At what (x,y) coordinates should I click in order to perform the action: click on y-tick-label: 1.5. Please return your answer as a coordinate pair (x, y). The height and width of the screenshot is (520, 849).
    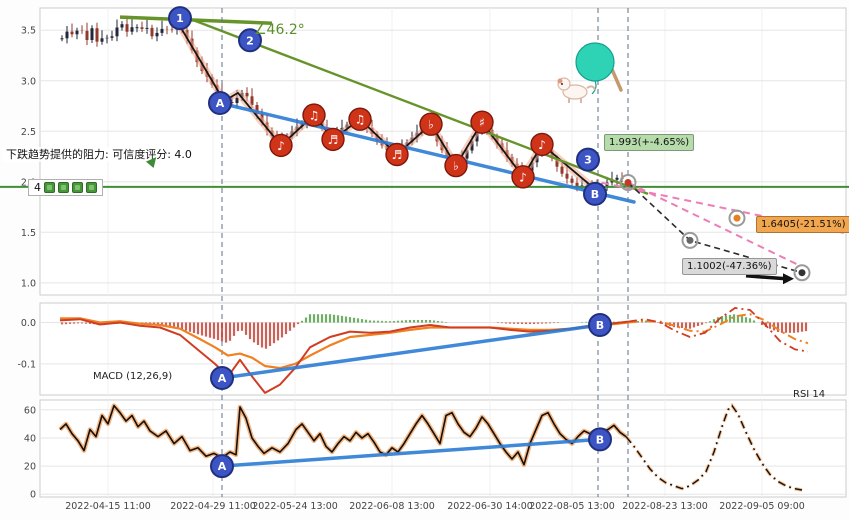
    Looking at the image, I should click on (28, 233).